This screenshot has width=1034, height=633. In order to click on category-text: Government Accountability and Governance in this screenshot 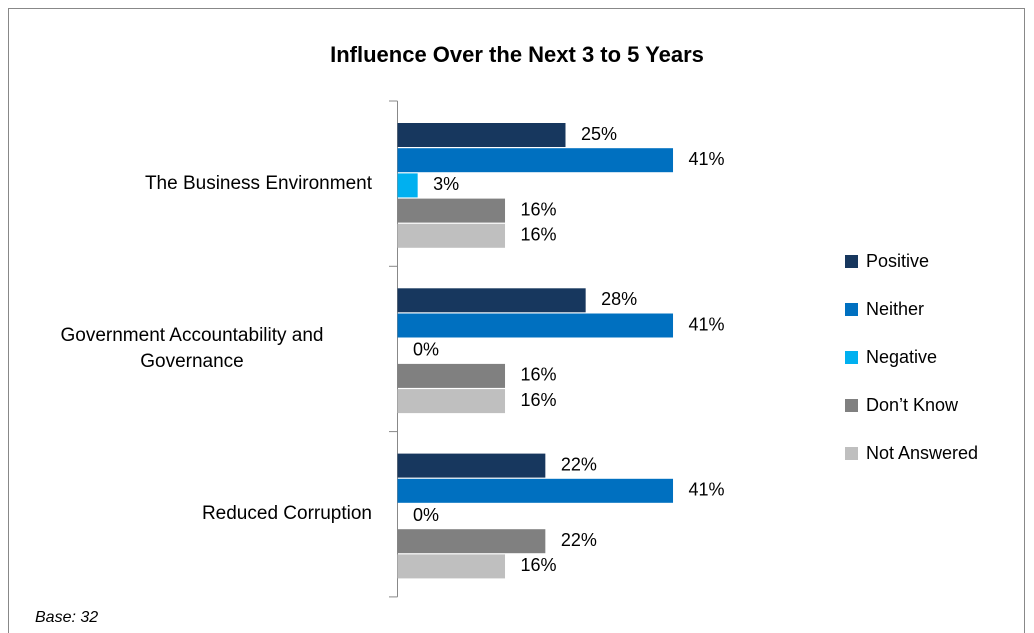, I will do `click(192, 348)`.